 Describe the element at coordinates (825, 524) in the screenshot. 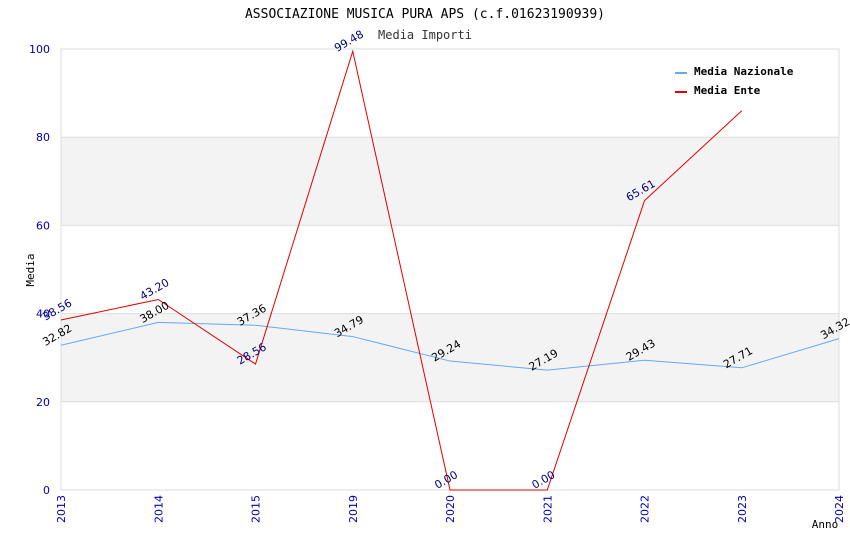

I see `x-axis-label: Anno` at that location.